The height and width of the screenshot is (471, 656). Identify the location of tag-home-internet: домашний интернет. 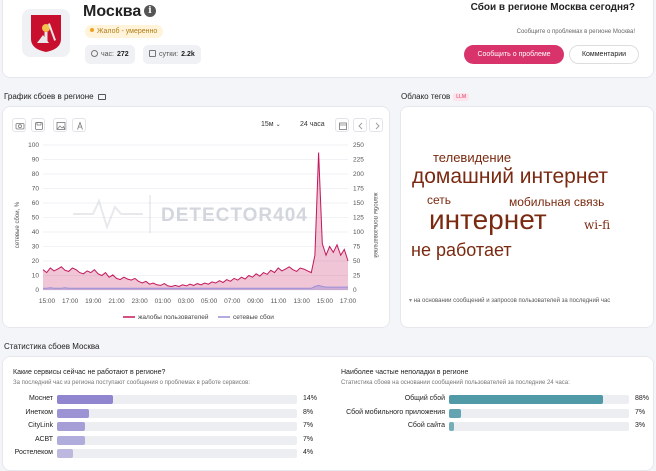
(510, 176).